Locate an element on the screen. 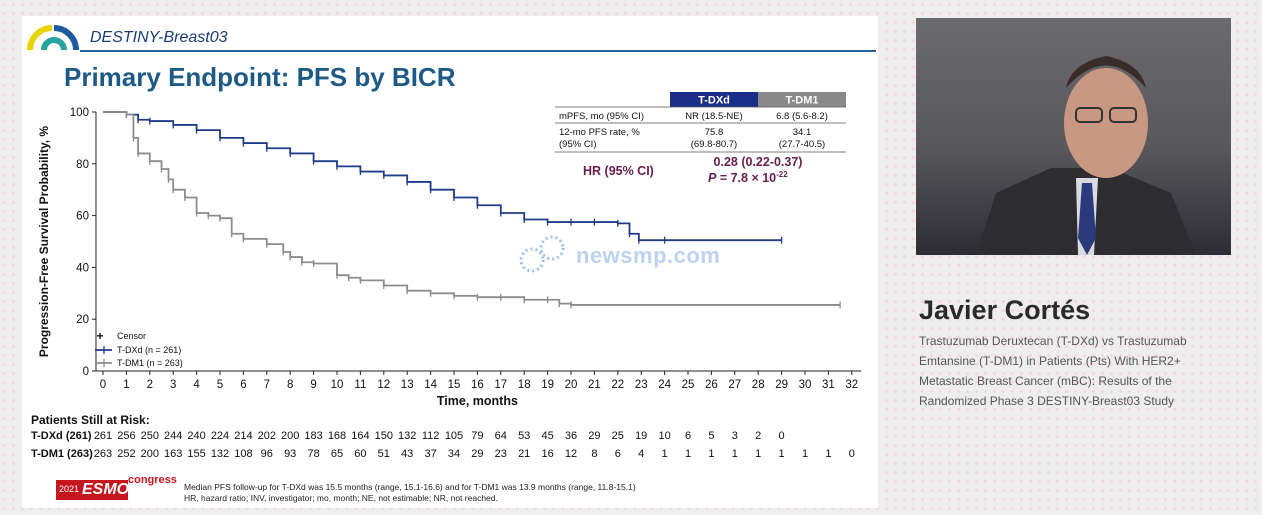 Image resolution: width=1262 pixels, height=515 pixels. risk-row-label: T-DXd (261) is located at coordinates (61, 436).